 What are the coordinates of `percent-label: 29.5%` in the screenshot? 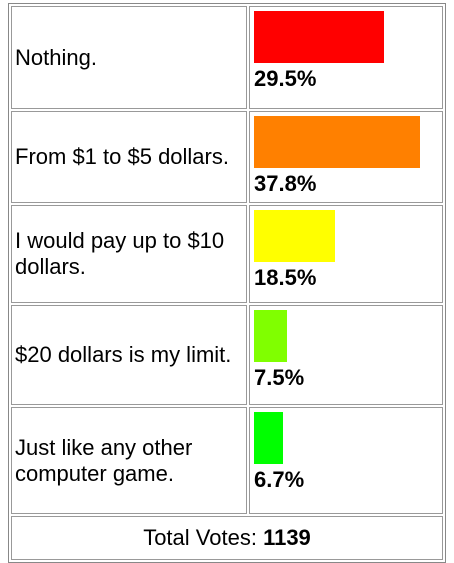 It's located at (285, 78).